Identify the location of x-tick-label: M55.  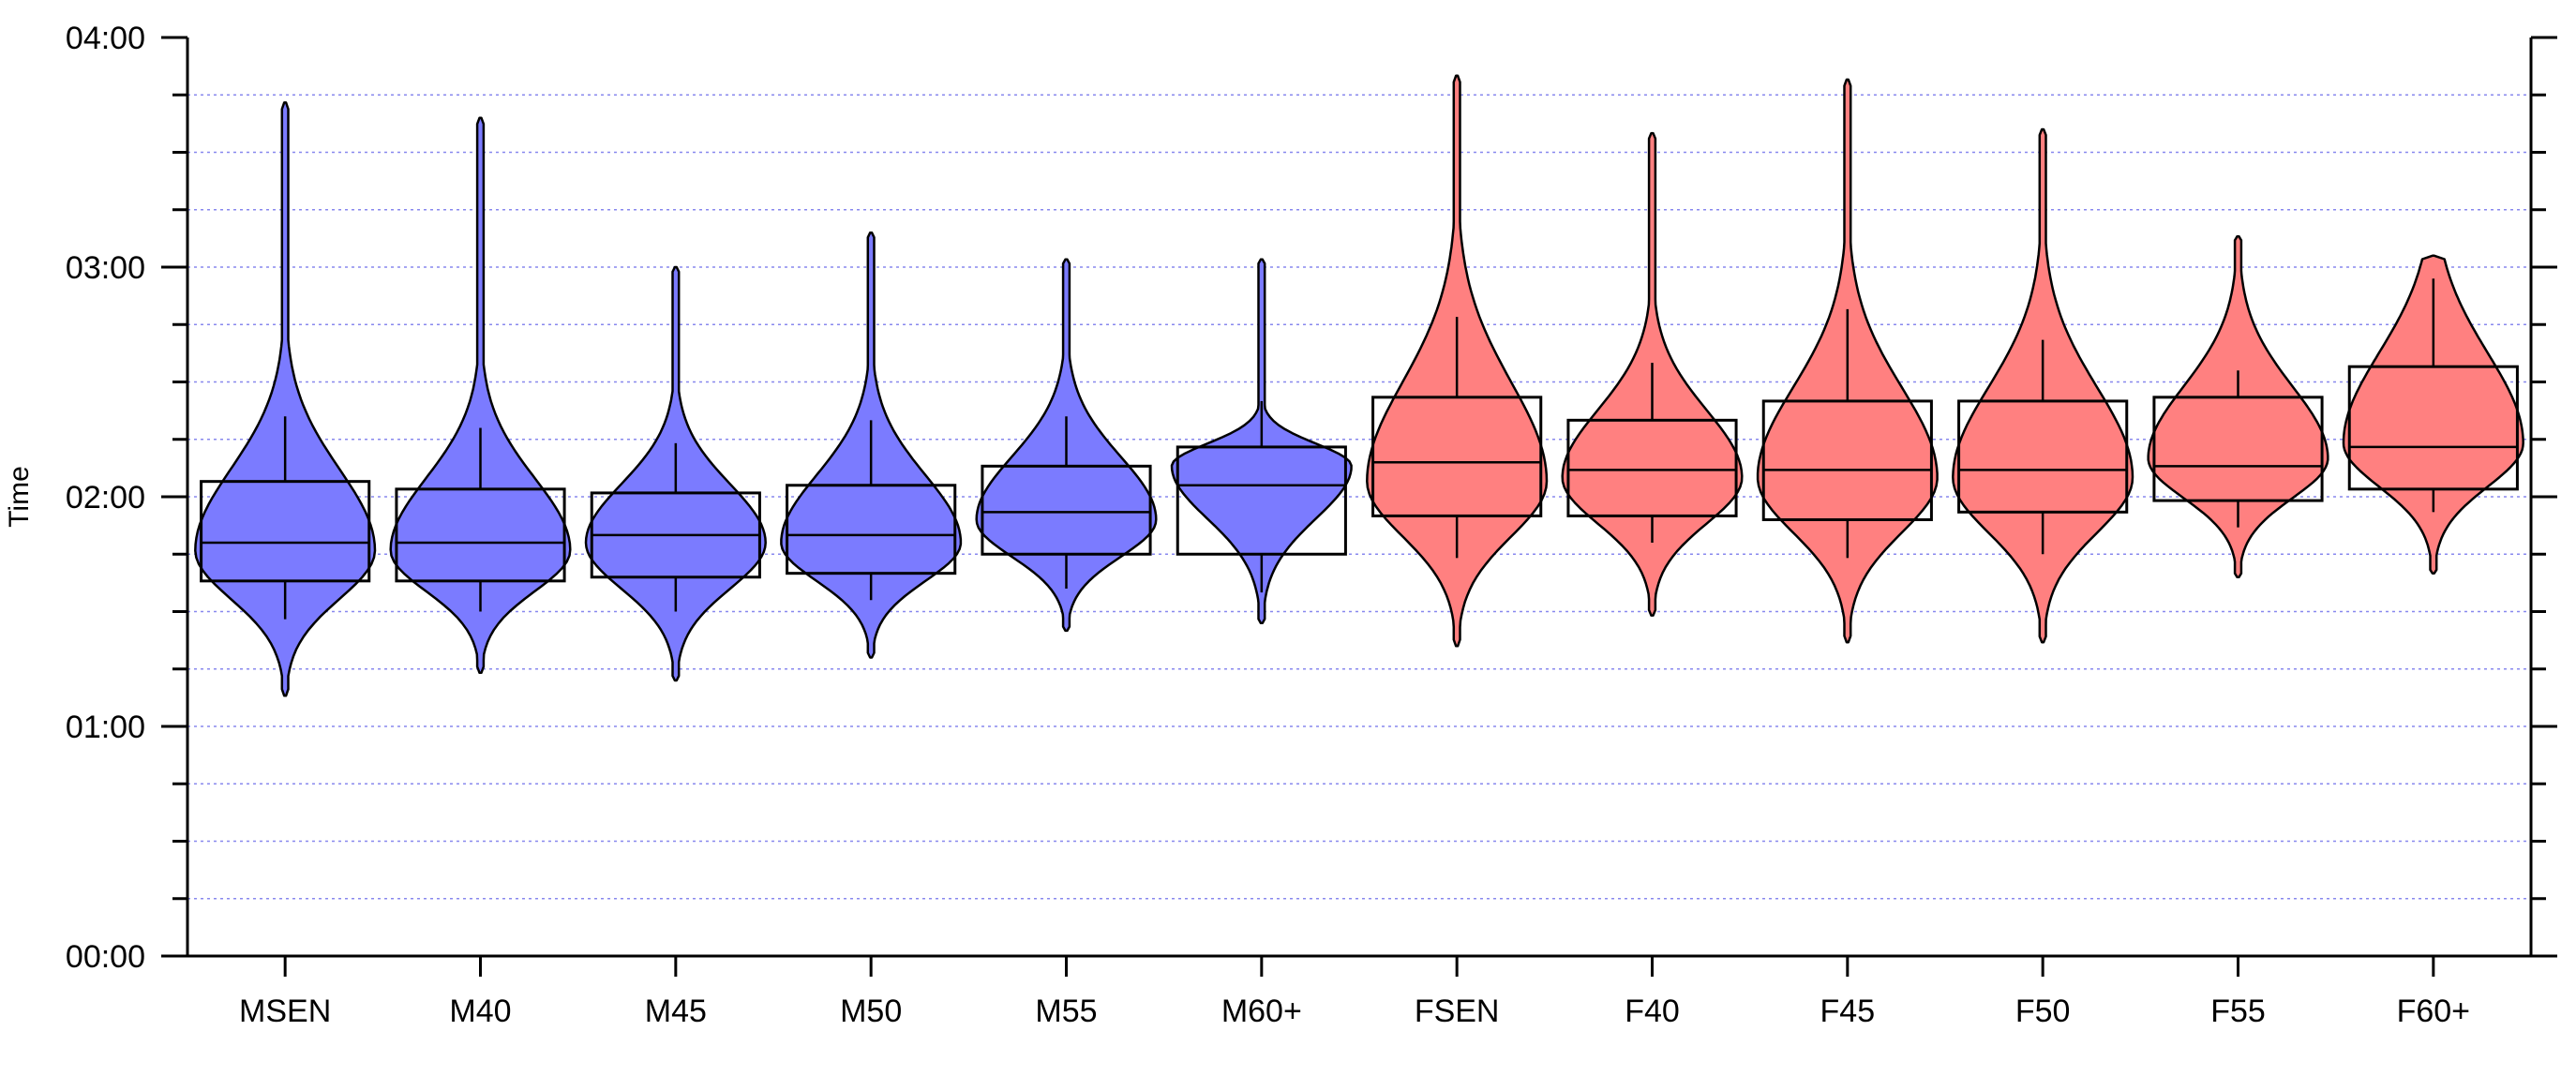
(1066, 1011).